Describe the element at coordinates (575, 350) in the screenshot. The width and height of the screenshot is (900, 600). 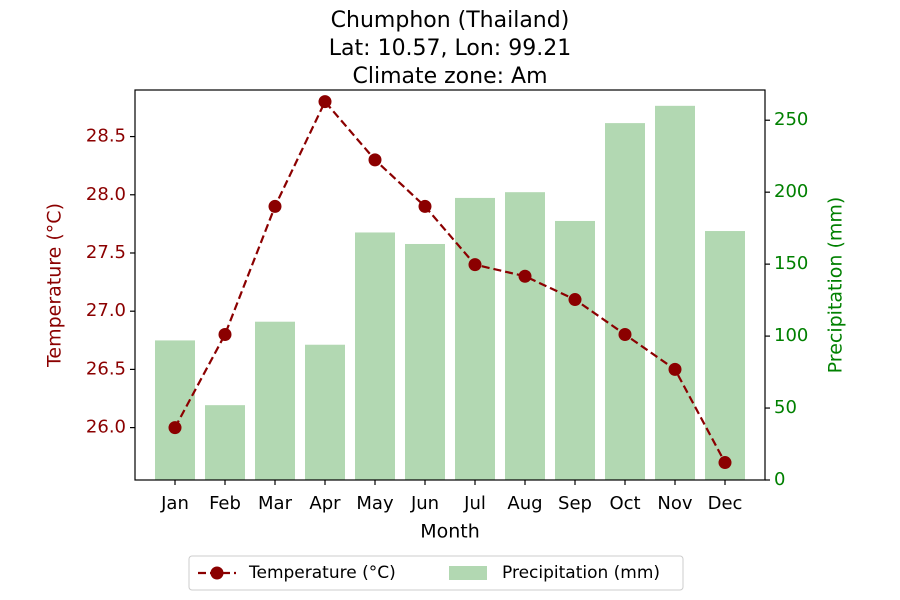
I see `precipitation-bar-sep` at that location.